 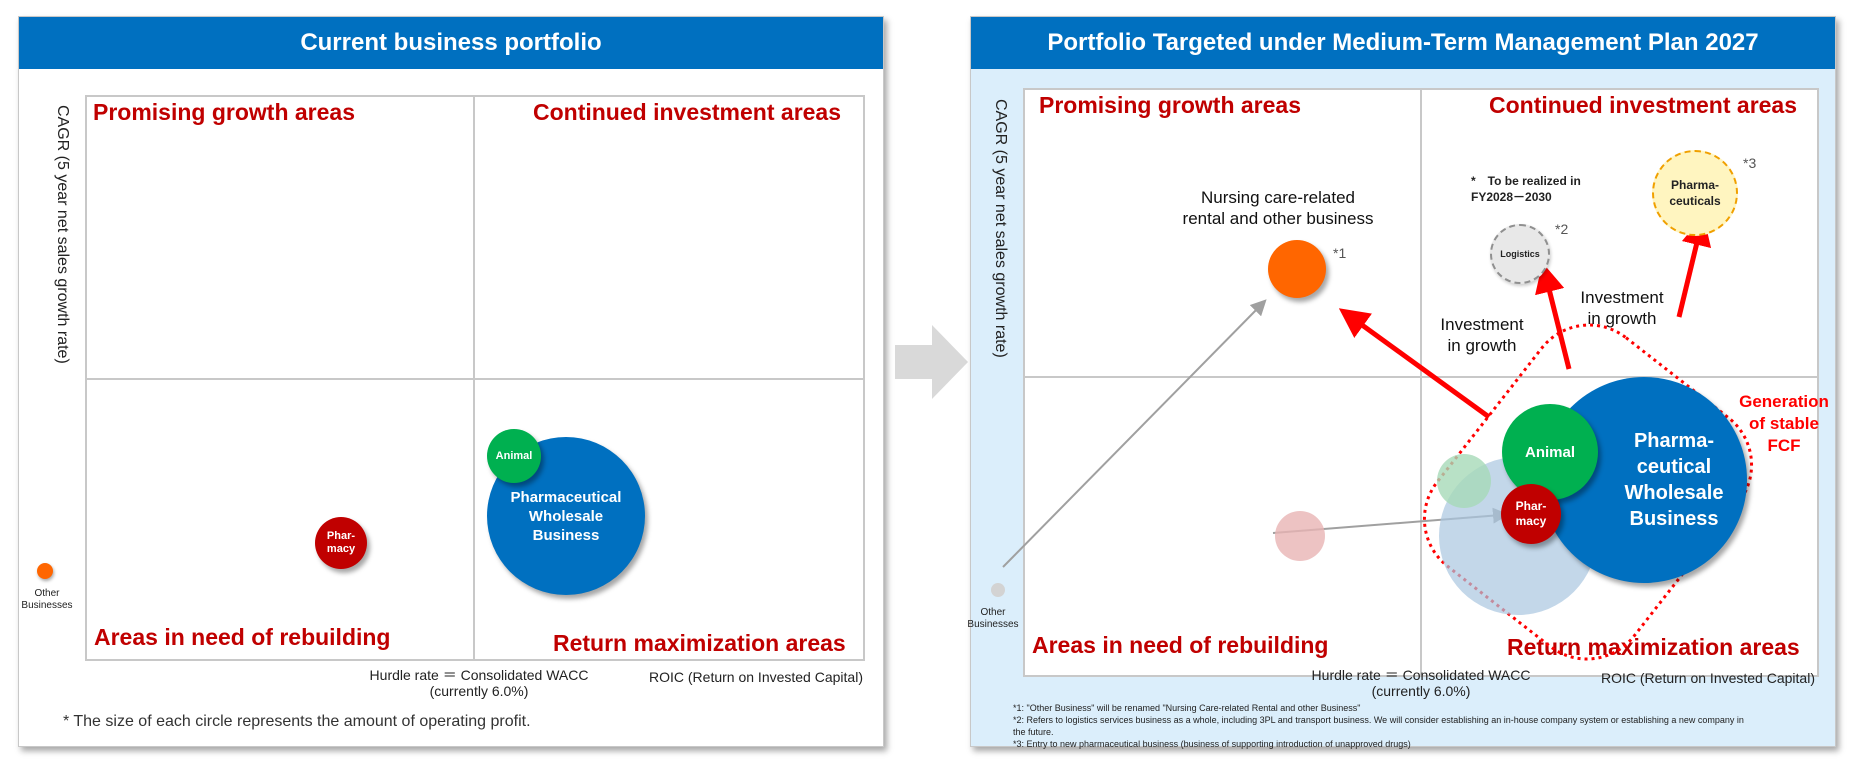 What do you see at coordinates (1694, 266) in the screenshot?
I see `growth-arrow-pharmaceuticals` at bounding box center [1694, 266].